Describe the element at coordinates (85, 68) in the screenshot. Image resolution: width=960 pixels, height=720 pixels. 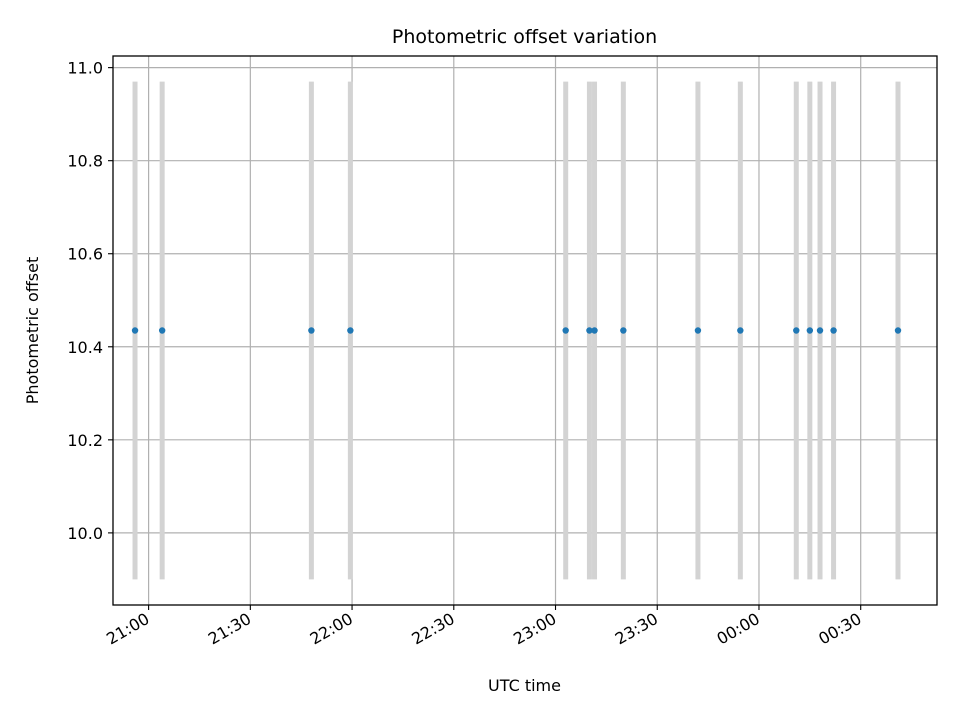
I see `y-tick-label: 11.0` at that location.